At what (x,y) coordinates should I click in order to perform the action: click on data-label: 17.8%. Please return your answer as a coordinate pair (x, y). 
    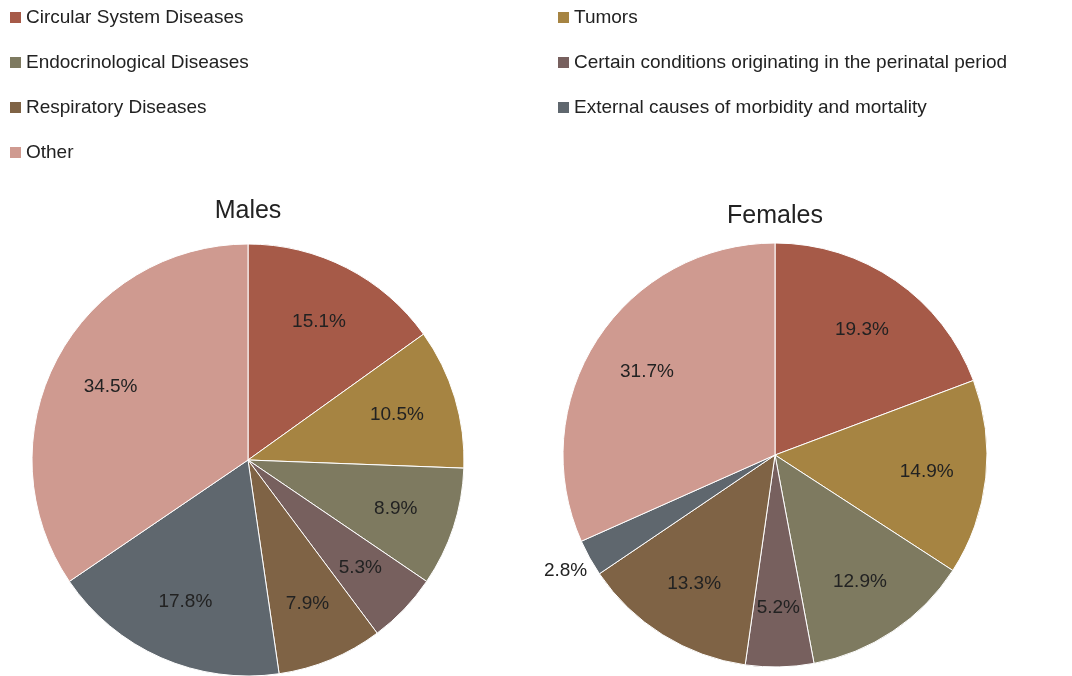
    Looking at the image, I should click on (185, 601).